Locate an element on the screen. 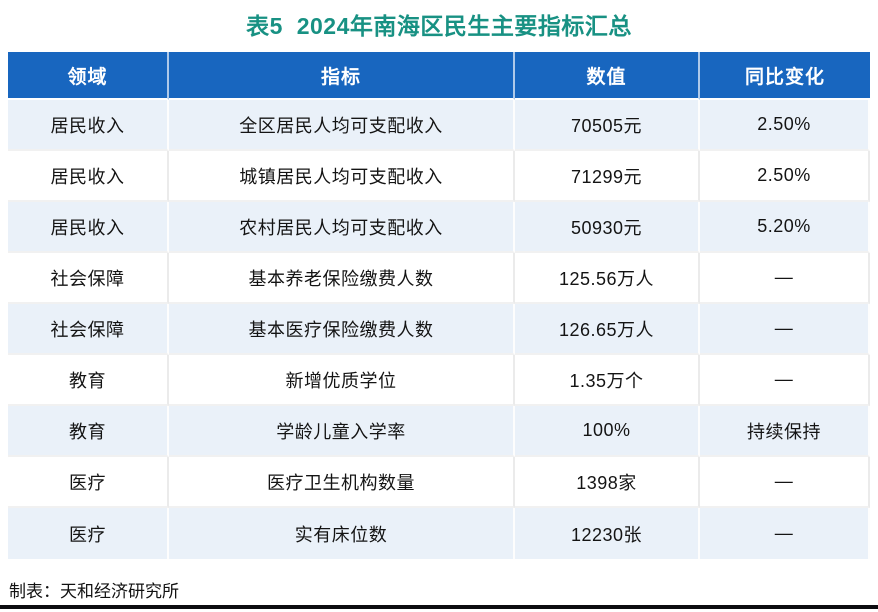  table-header-row: 领域 指标 数值 同比变化 is located at coordinates (439, 76).